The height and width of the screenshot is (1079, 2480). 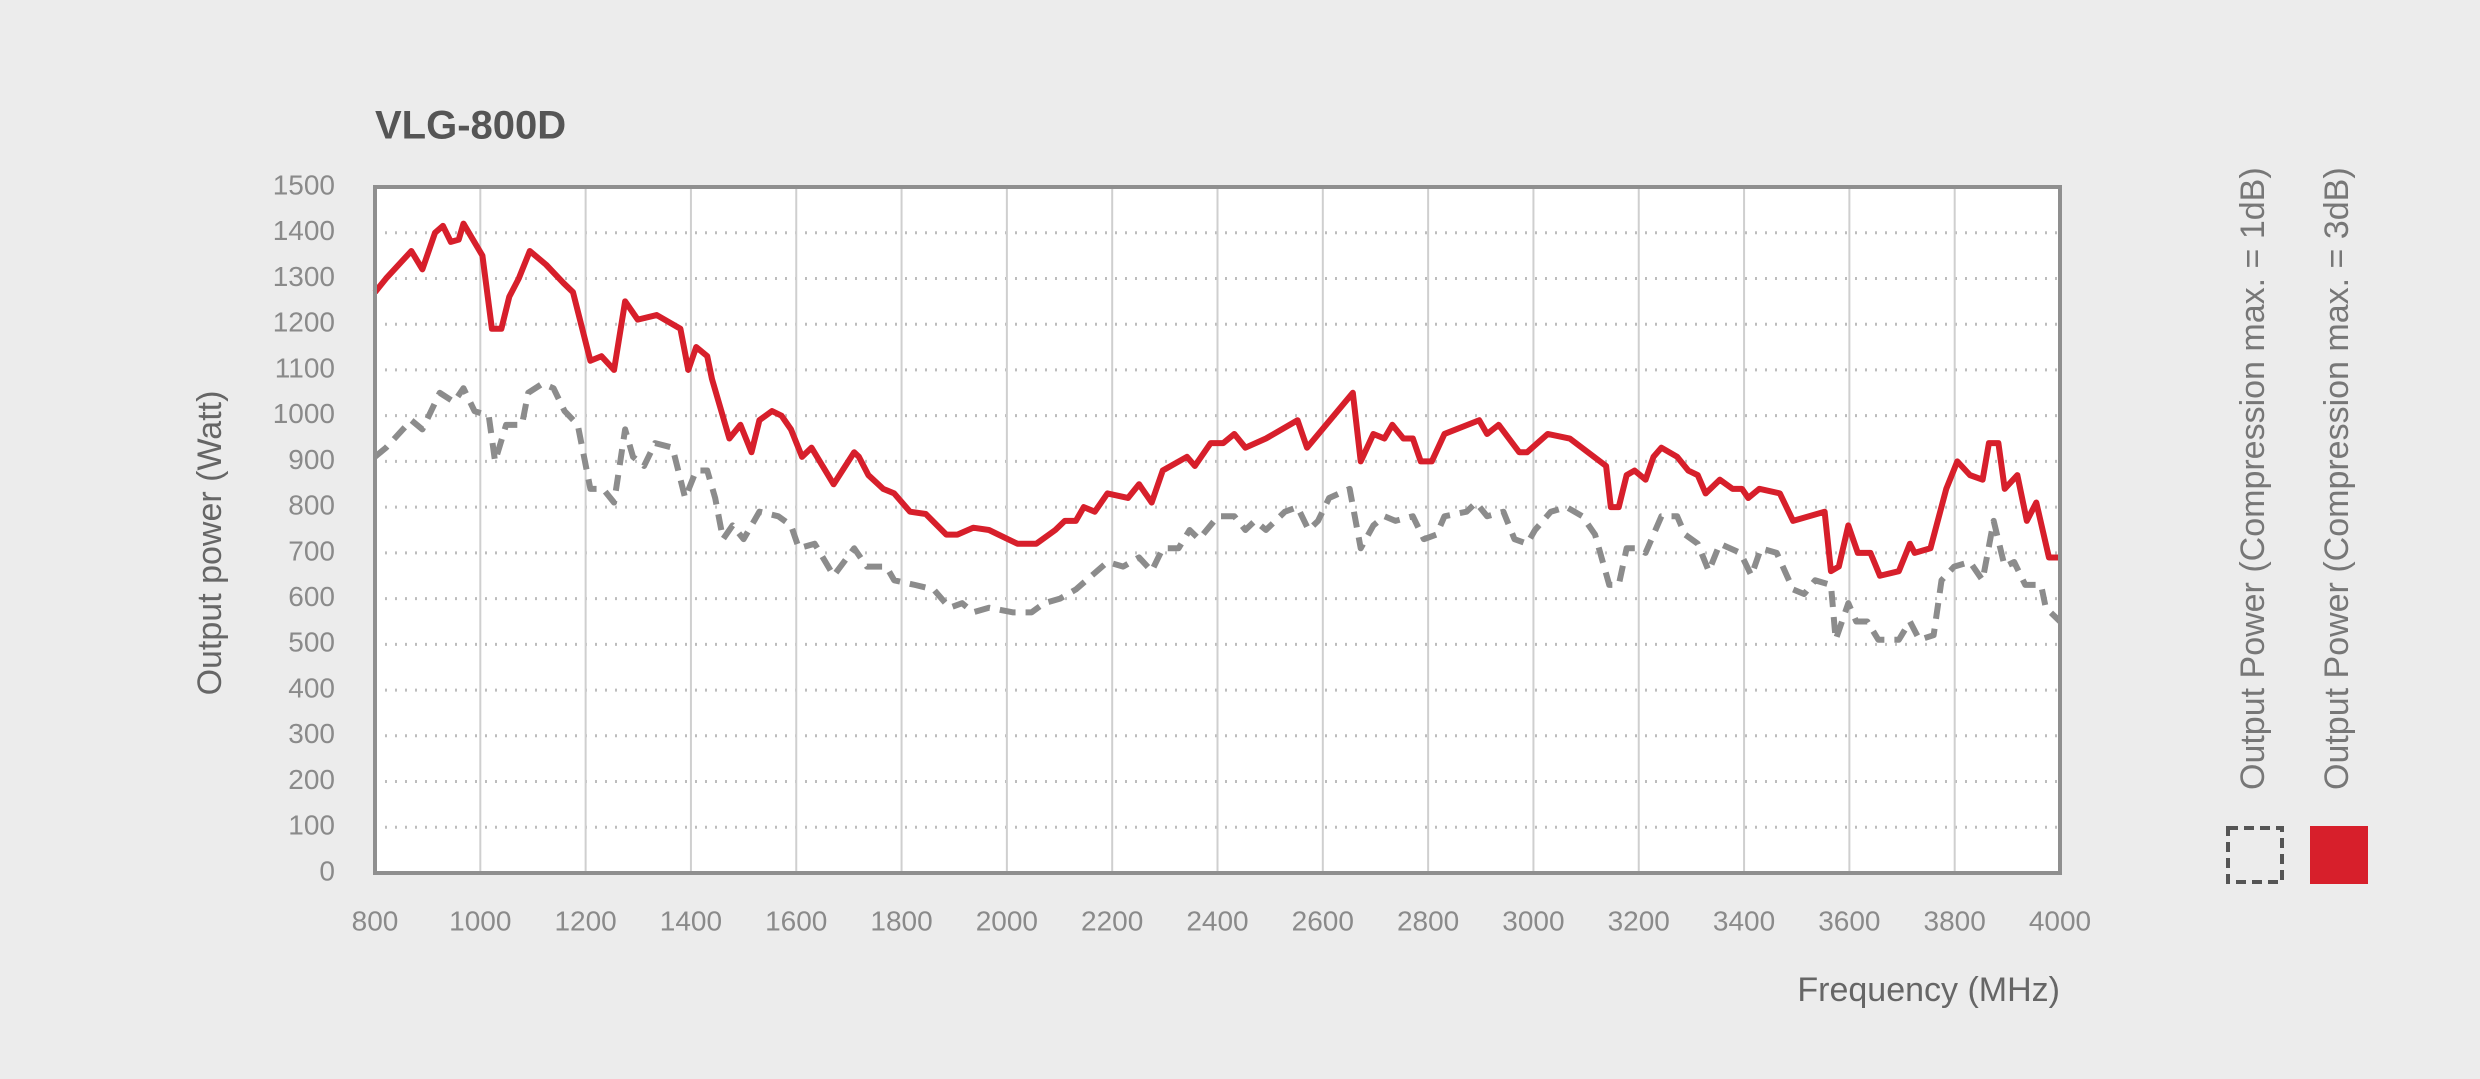 What do you see at coordinates (311, 596) in the screenshot?
I see `y-tick-label: 600` at bounding box center [311, 596].